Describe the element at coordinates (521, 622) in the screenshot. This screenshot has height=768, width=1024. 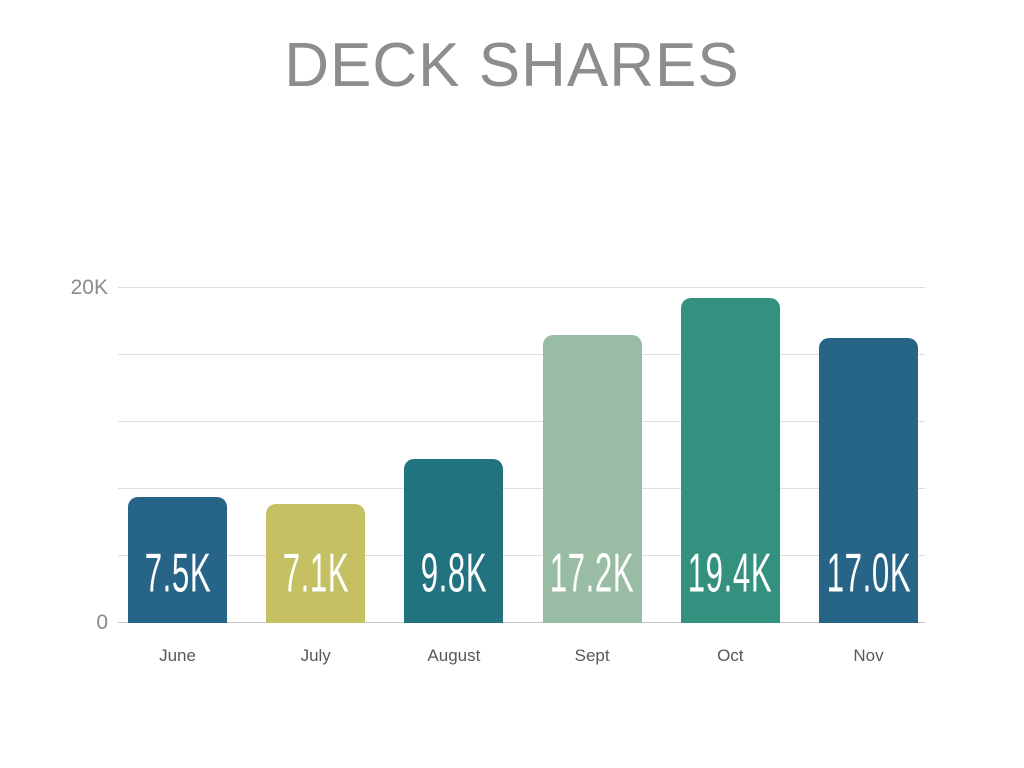
I see `x-axis-line` at that location.